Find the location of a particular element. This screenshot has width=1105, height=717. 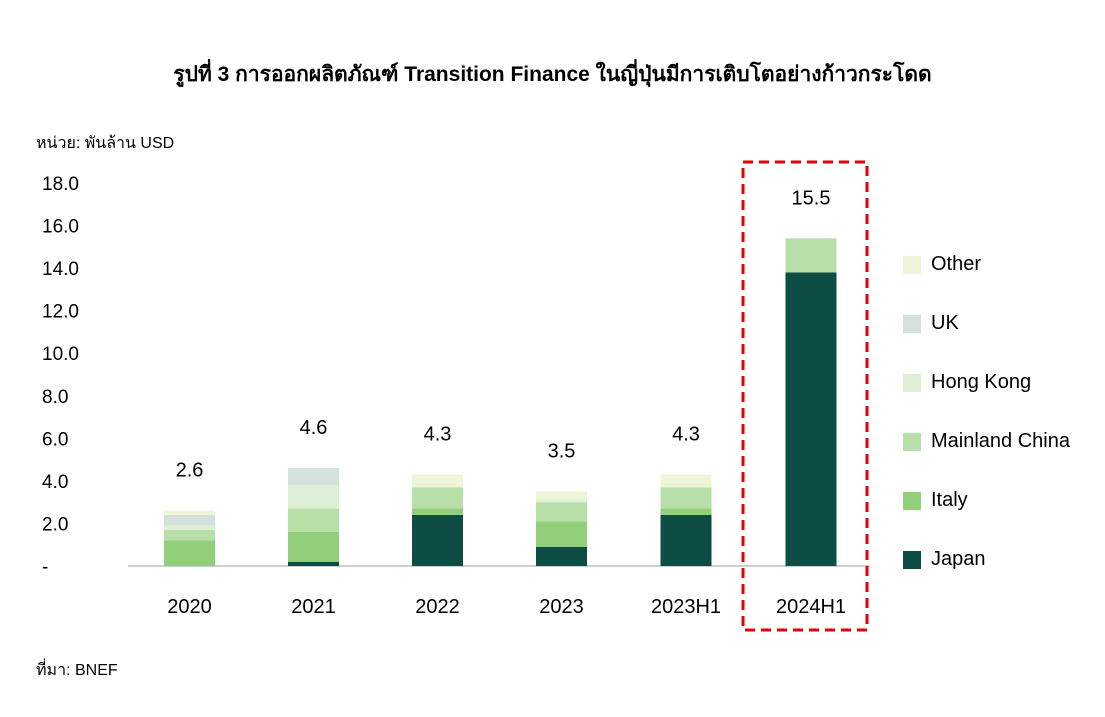

x-axis-labels: 2020 2021 2022 2023 2023H1 2024H1 is located at coordinates (506, 607).